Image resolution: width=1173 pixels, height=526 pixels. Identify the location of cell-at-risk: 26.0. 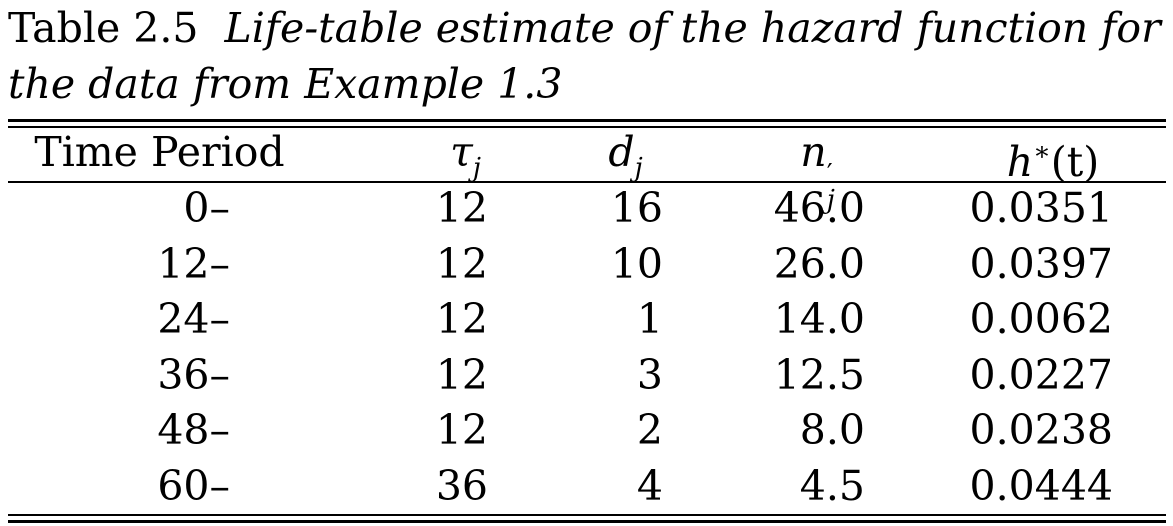
(819, 263).